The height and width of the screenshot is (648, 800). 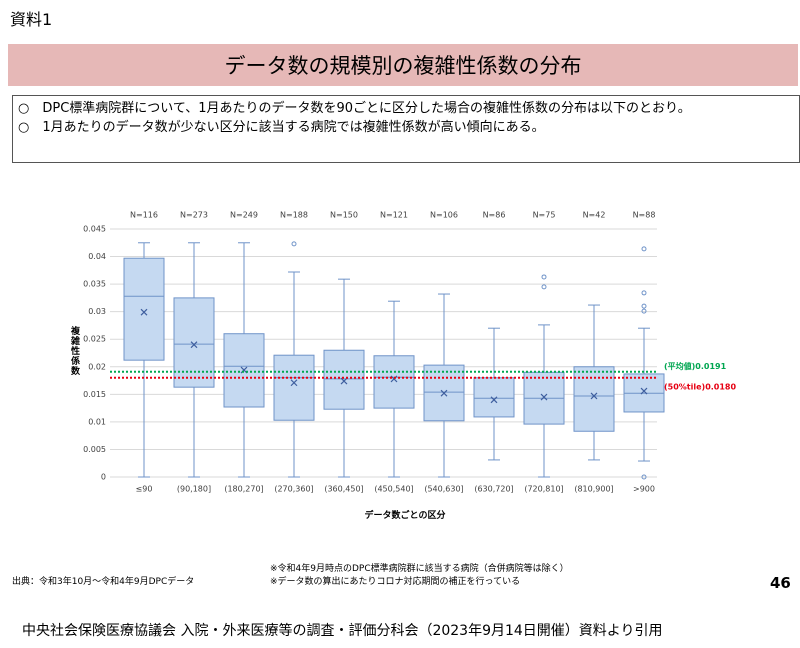 I want to click on slide-title: データ数の規模別の複雑性係数の分布, so click(x=403, y=66).